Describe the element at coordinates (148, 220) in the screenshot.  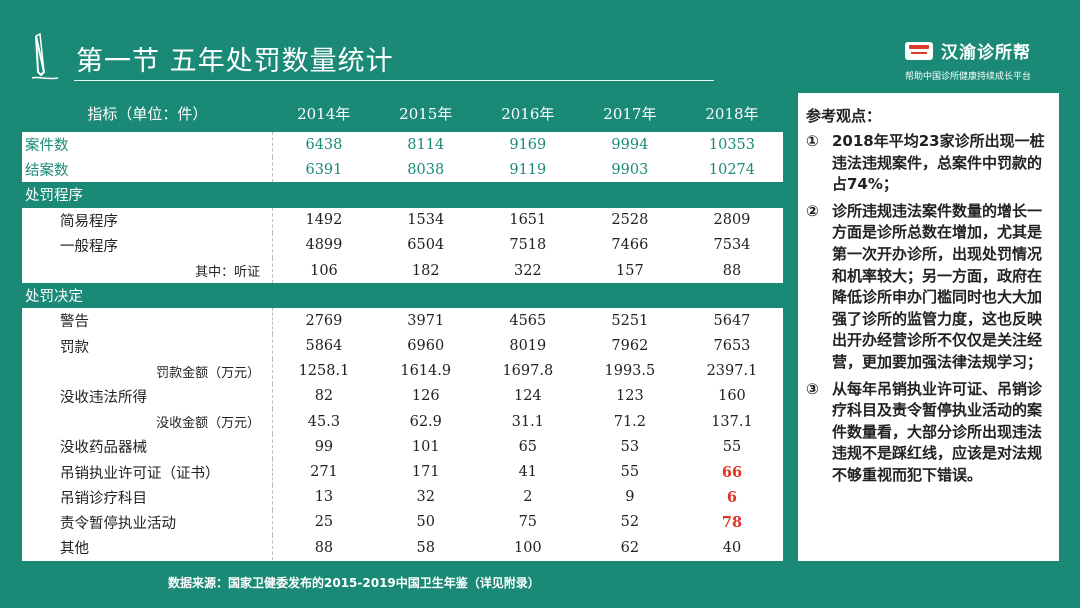
I see `row-label: 简易程序` at that location.